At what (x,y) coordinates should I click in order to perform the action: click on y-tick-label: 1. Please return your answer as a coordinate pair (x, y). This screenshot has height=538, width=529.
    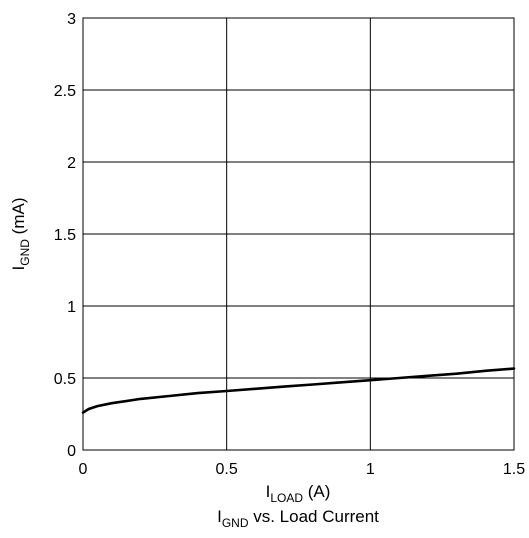
    Looking at the image, I should click on (71, 307).